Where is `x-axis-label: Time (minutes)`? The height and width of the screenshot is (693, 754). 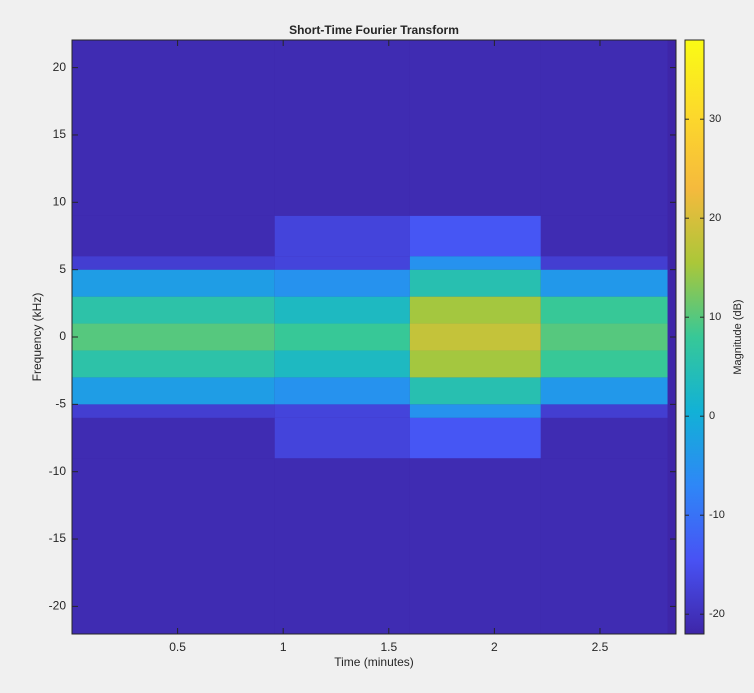
x-axis-label: Time (minutes) is located at coordinates (374, 662).